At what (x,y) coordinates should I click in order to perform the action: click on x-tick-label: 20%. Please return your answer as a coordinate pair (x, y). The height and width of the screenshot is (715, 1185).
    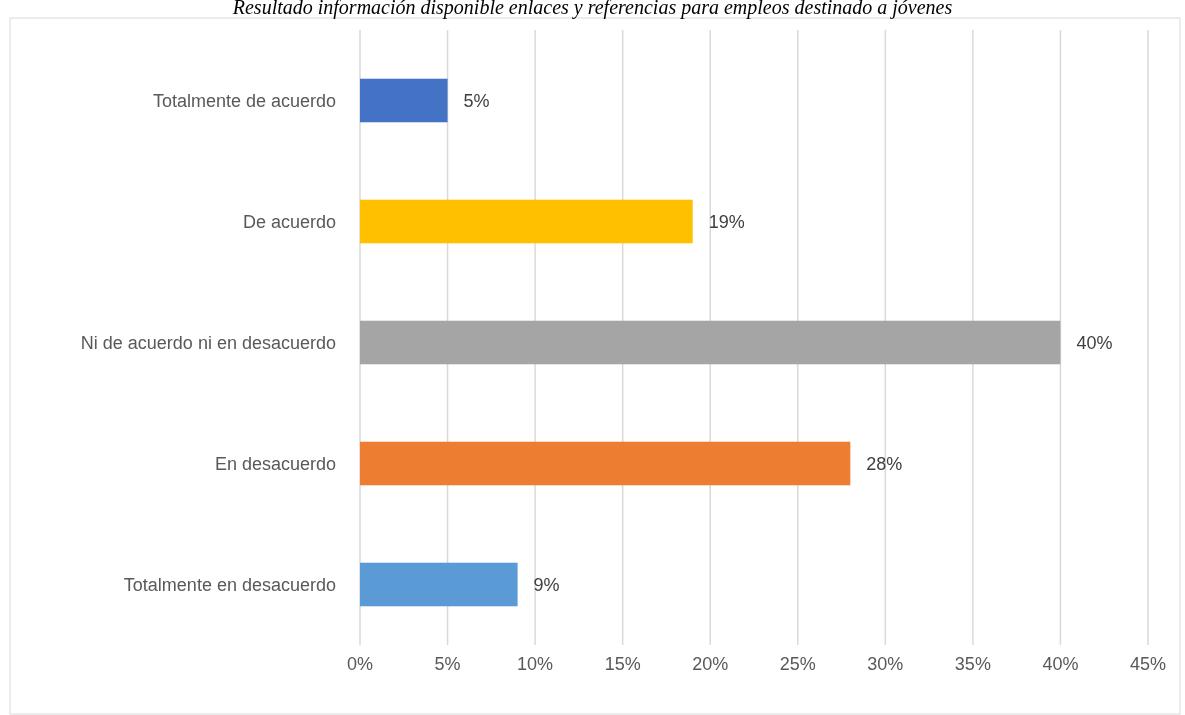
    Looking at the image, I should click on (710, 664).